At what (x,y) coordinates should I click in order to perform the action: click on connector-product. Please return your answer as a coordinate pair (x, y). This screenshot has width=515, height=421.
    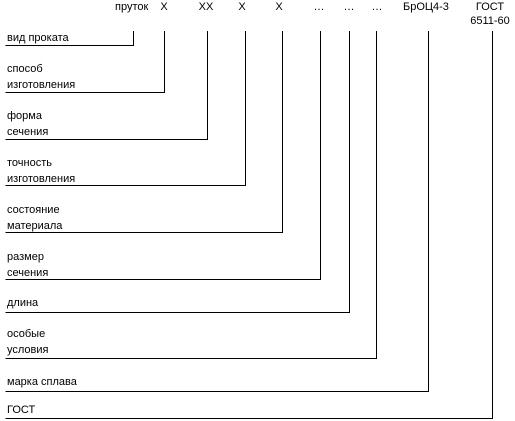
    Looking at the image, I should click on (69, 38).